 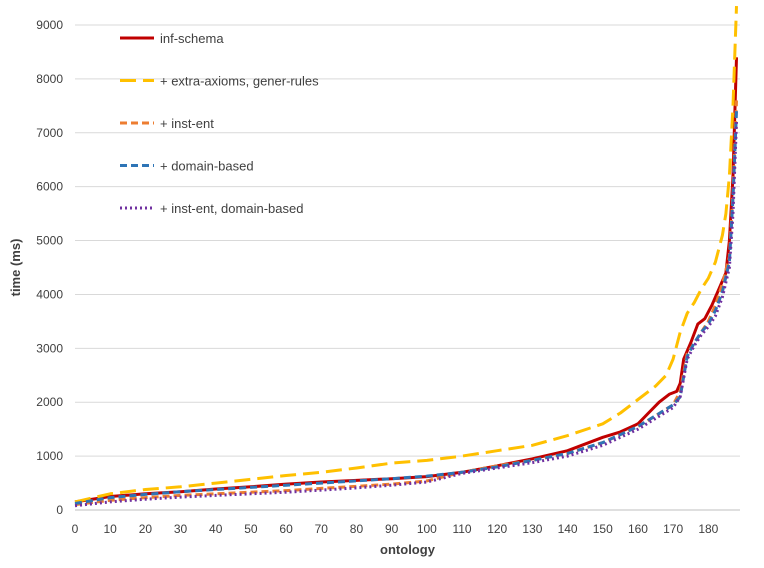 What do you see at coordinates (231, 208) in the screenshot?
I see `legend-label: + inst-ent, domain-based` at bounding box center [231, 208].